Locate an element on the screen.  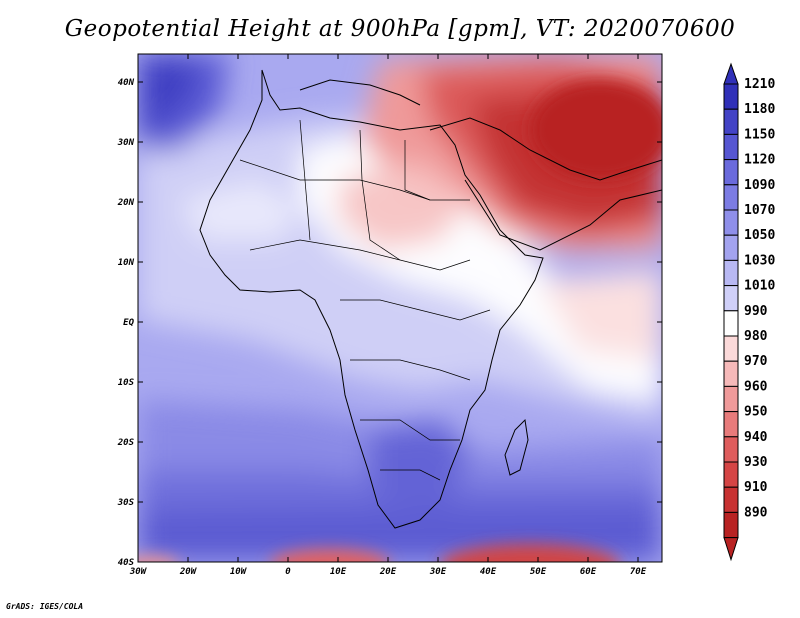
lat-tick-label: 30S is located at coordinates (126, 503).